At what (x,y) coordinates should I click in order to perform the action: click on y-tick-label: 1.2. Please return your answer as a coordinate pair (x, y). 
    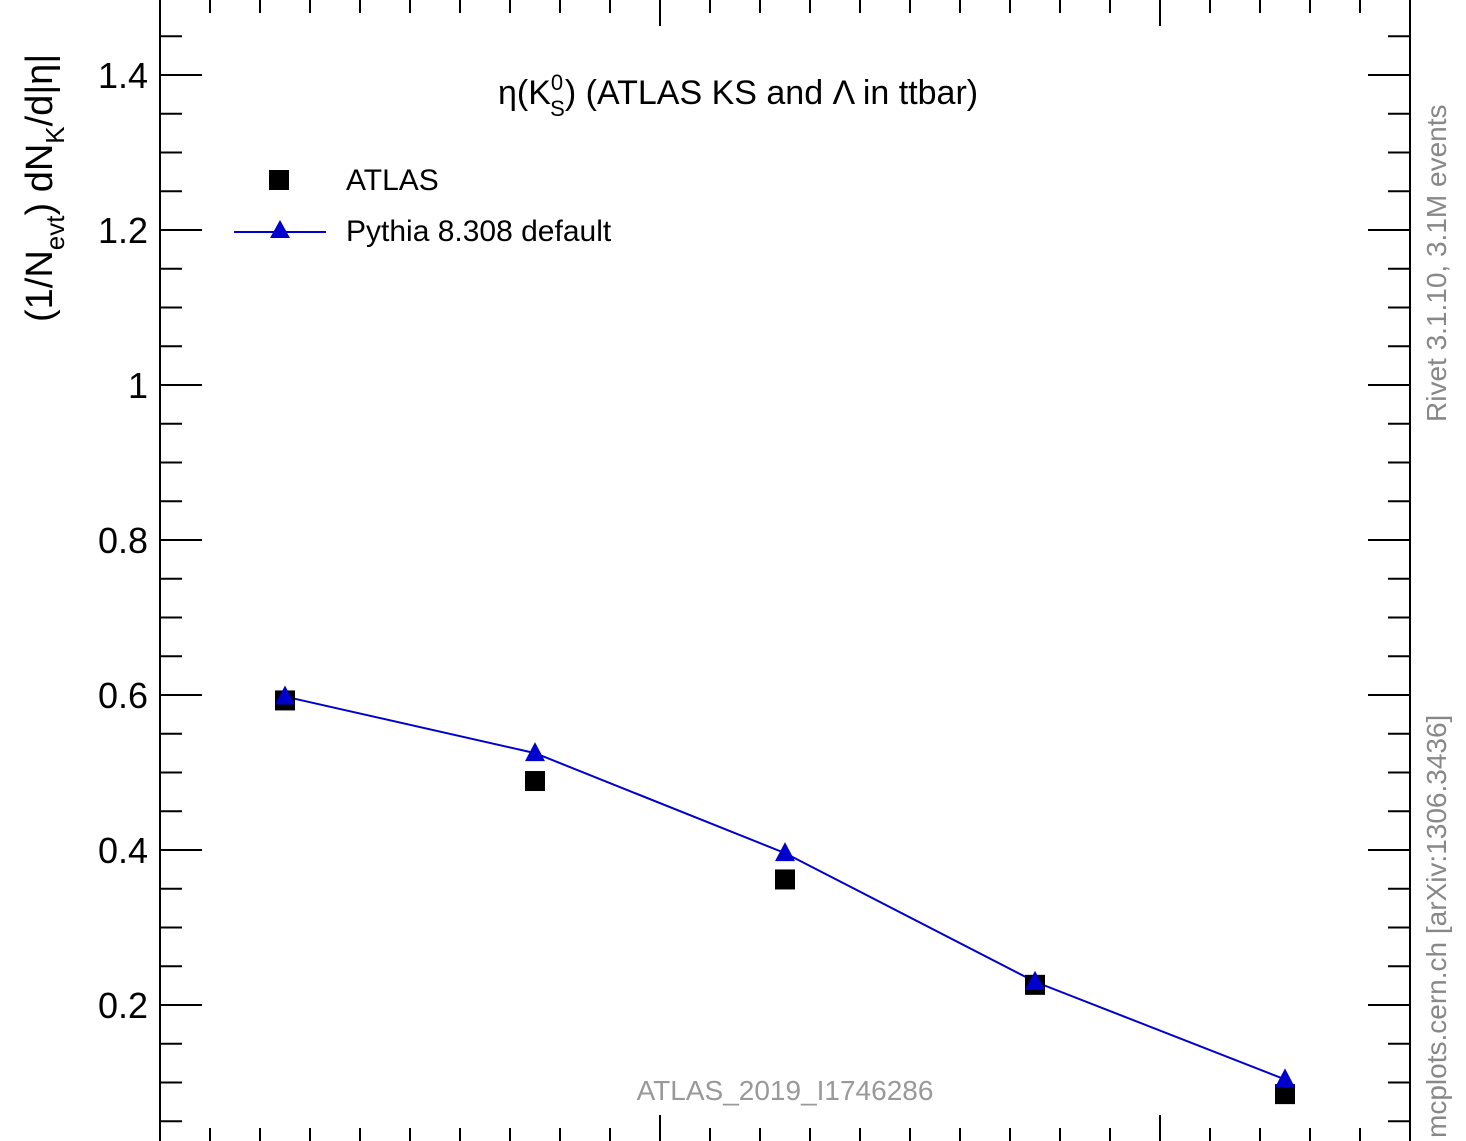
    Looking at the image, I should click on (123, 230).